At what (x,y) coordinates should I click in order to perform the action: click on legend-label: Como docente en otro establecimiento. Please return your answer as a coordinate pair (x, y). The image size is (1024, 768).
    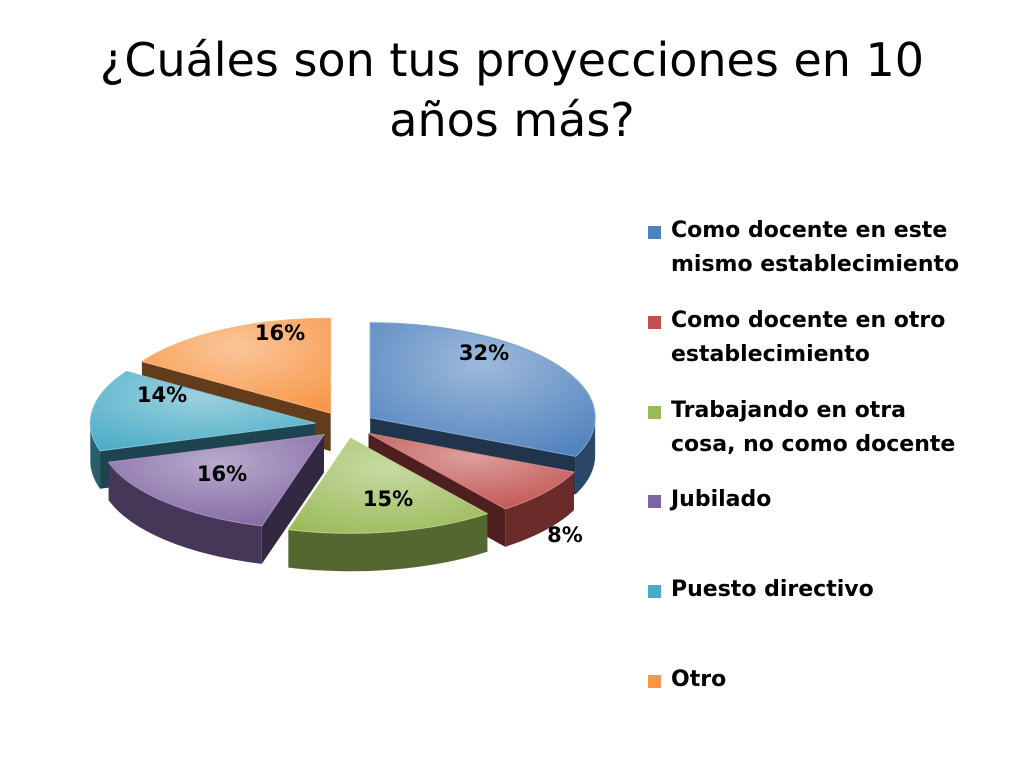
    Looking at the image, I should click on (808, 337).